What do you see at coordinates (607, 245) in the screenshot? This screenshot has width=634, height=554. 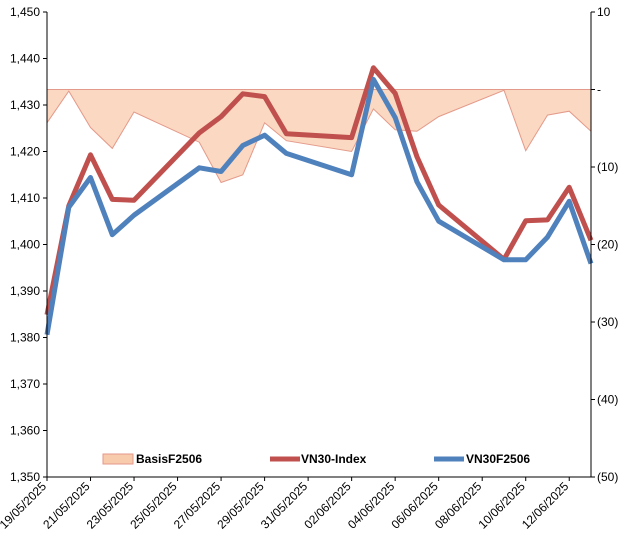 I see `y2-tick-label: (20)` at bounding box center [607, 245].